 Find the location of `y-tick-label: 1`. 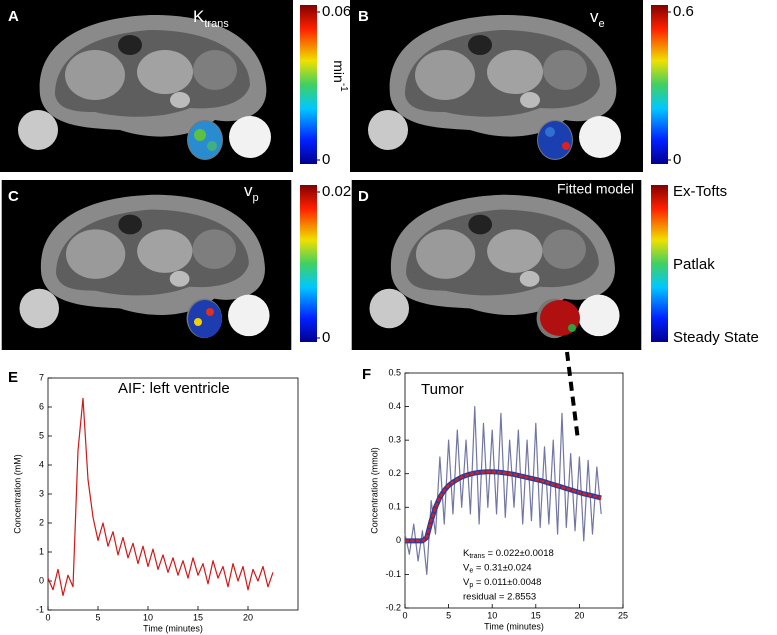

y-tick-label: 1 is located at coordinates (41, 551).